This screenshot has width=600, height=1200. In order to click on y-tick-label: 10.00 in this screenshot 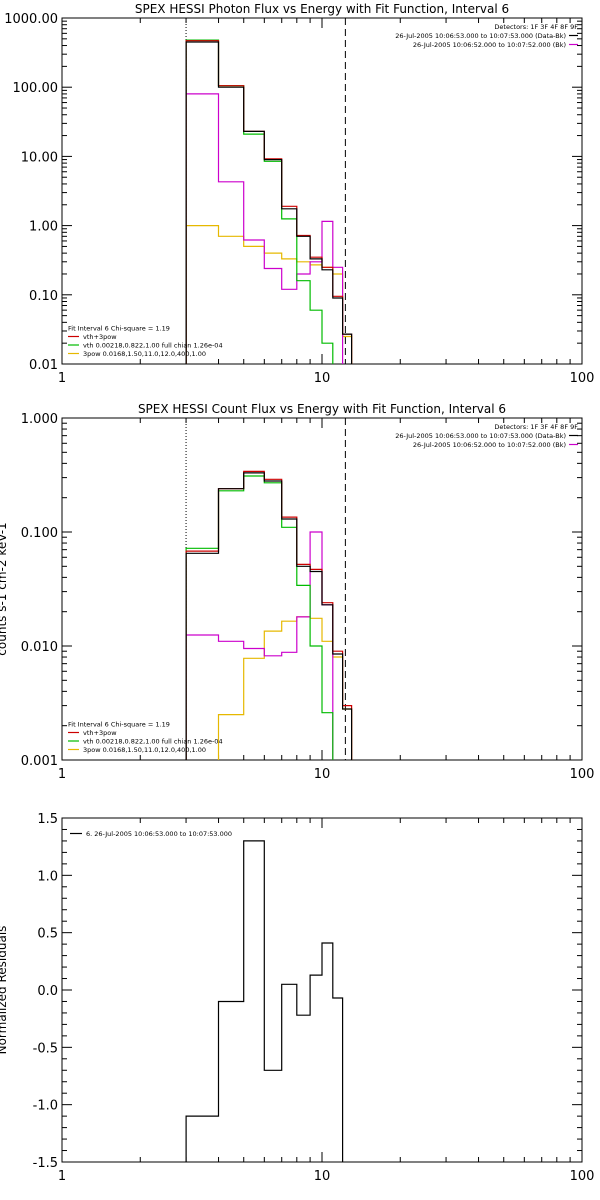, I will do `click(39, 157)`.